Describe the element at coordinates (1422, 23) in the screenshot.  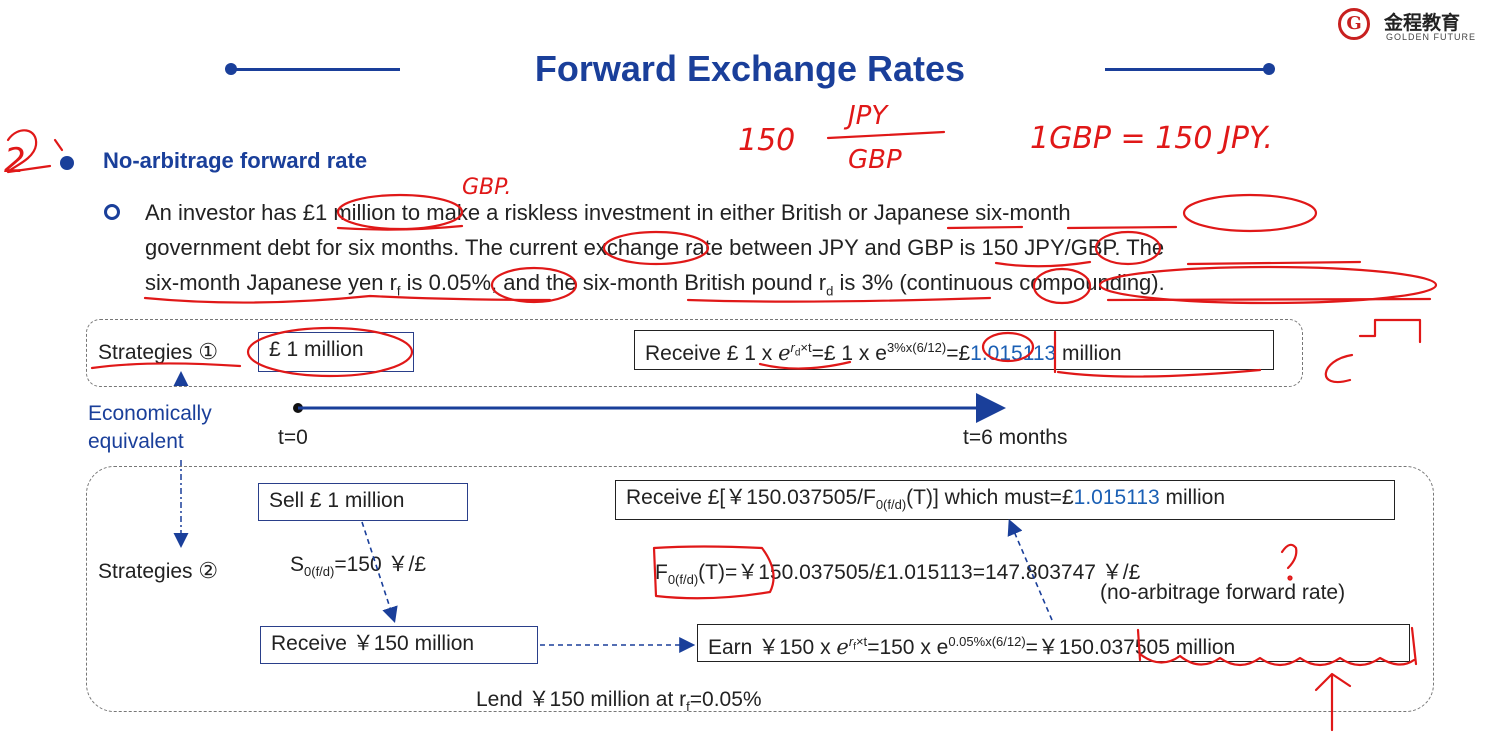
I see `logo-text-cn: 金程教育` at that location.